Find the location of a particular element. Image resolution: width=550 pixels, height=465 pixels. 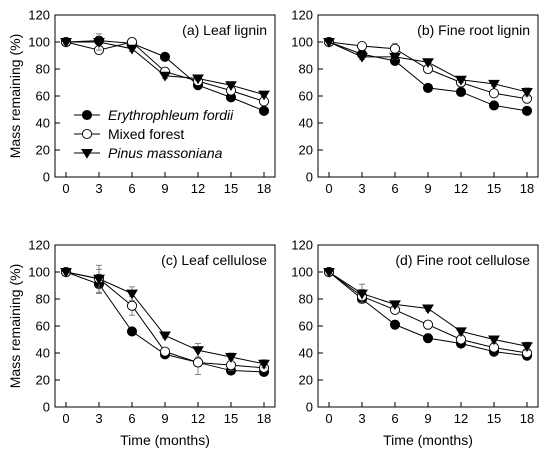

series-filled-circle is located at coordinates (165, 321).